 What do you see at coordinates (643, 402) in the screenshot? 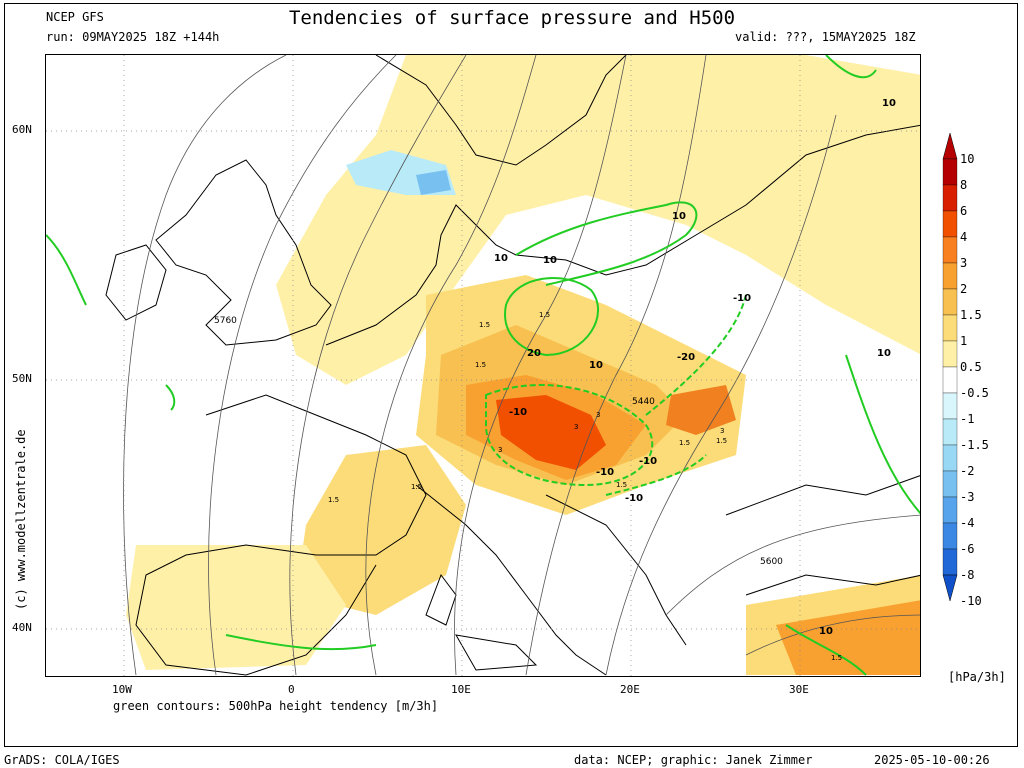
I see `height-label: 5440` at bounding box center [643, 402].